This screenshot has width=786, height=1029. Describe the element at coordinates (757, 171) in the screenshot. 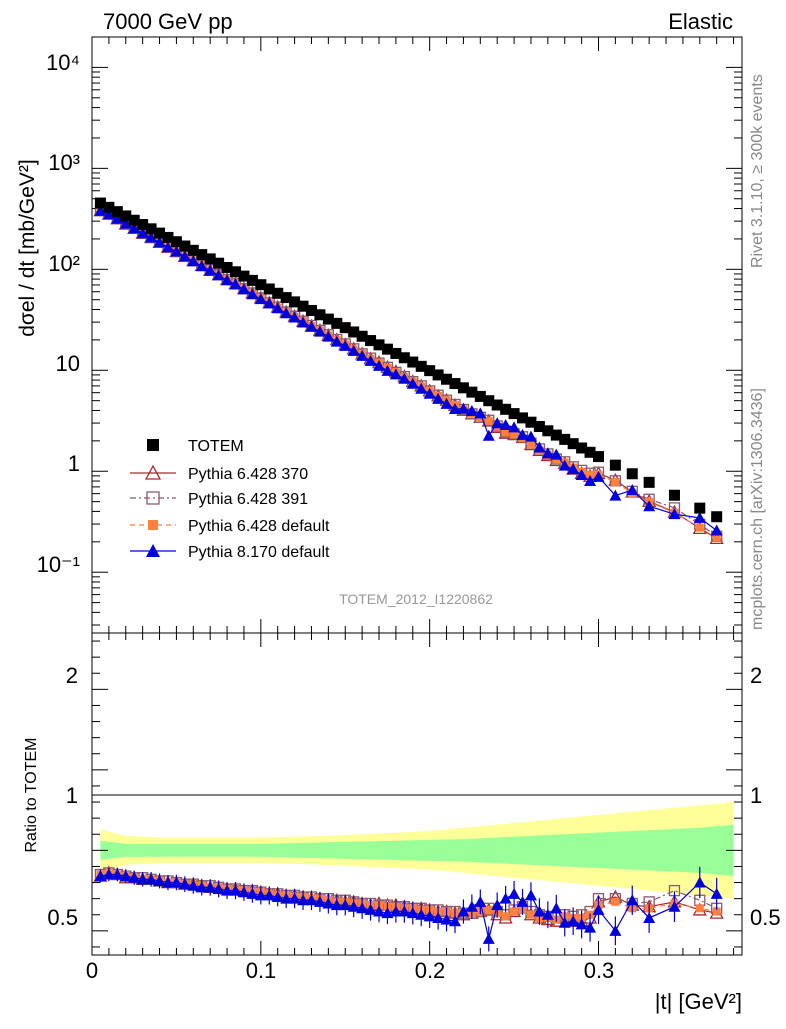

I see `rivet-label: Rivet 3.1.10, ≥ 300k events` at that location.